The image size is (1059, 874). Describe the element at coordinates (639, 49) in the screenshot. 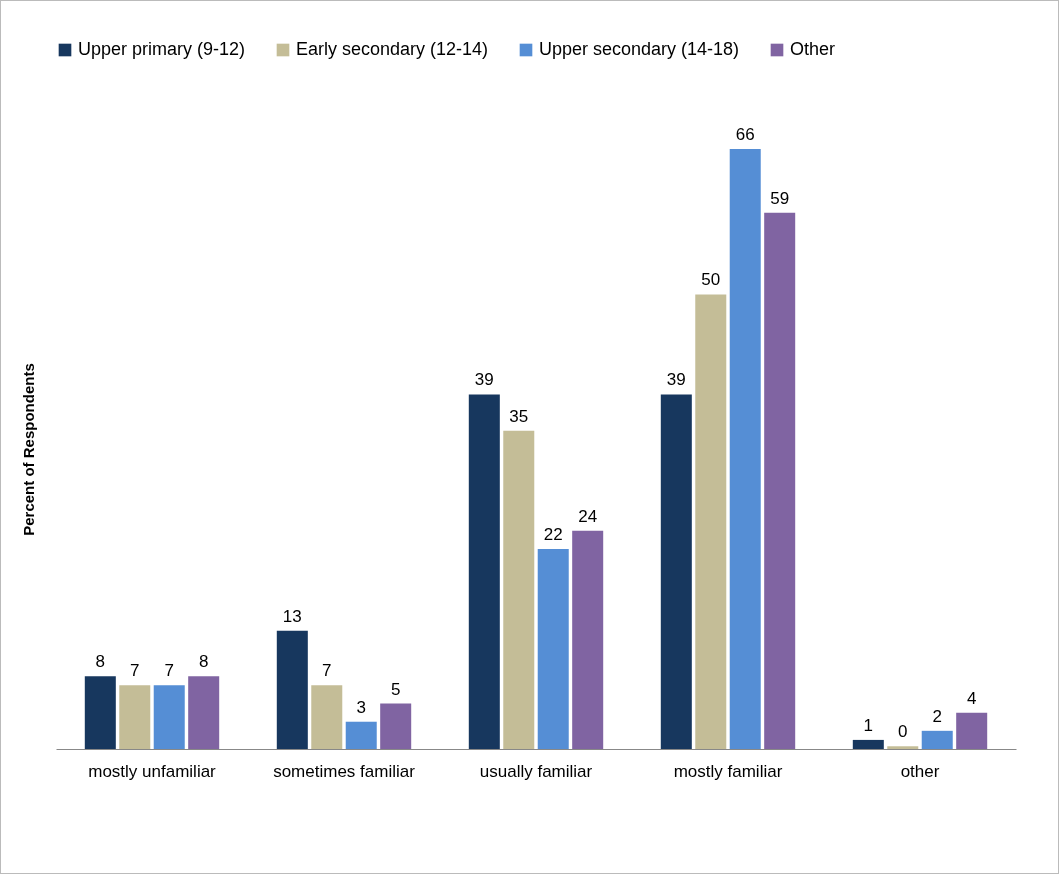

I see `legend-label: Upper secondary (14-18)` at that location.